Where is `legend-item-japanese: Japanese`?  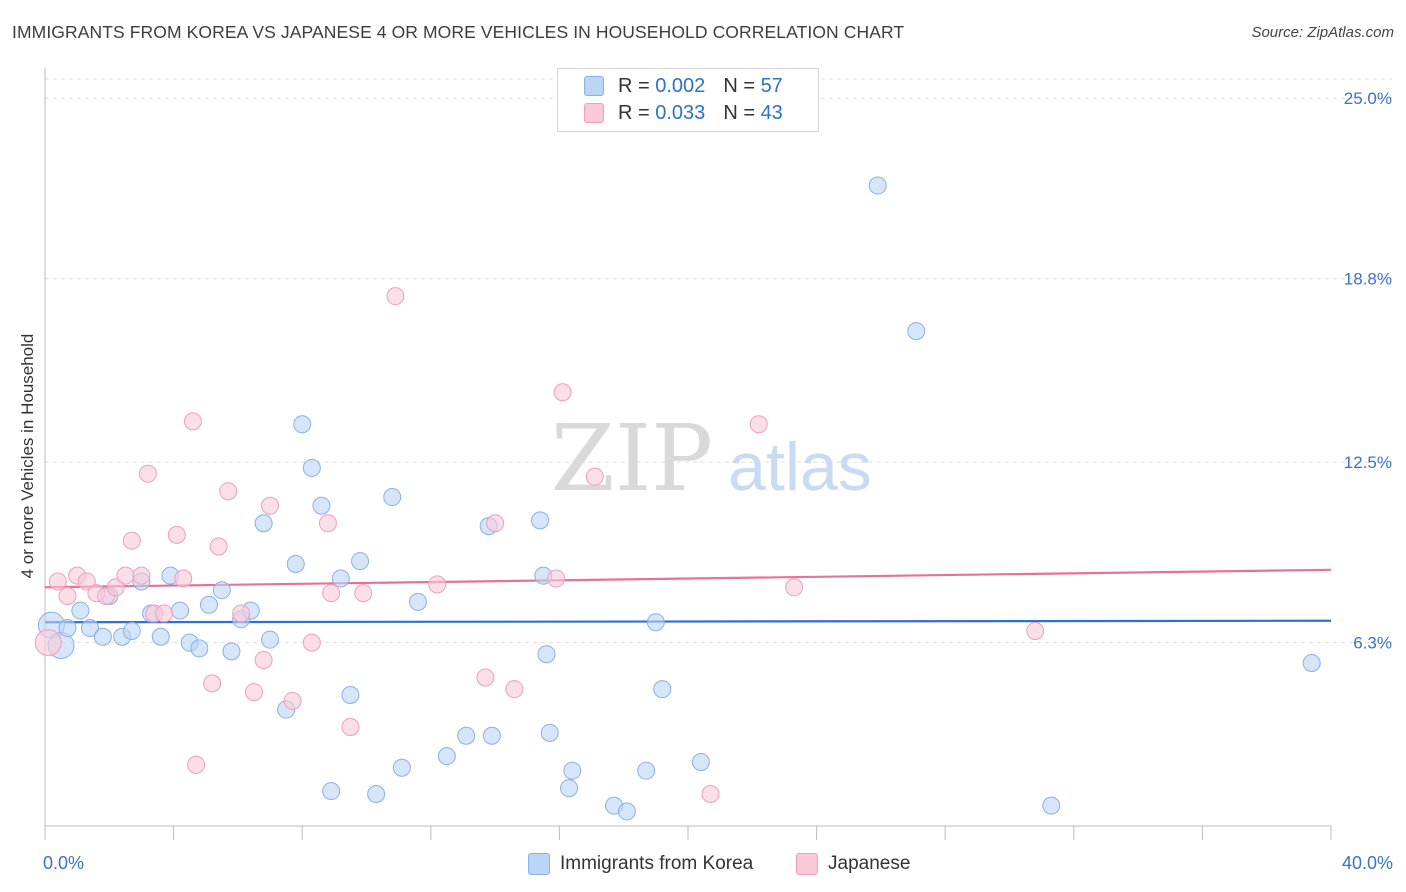 legend-item-japanese: Japanese is located at coordinates (853, 864).